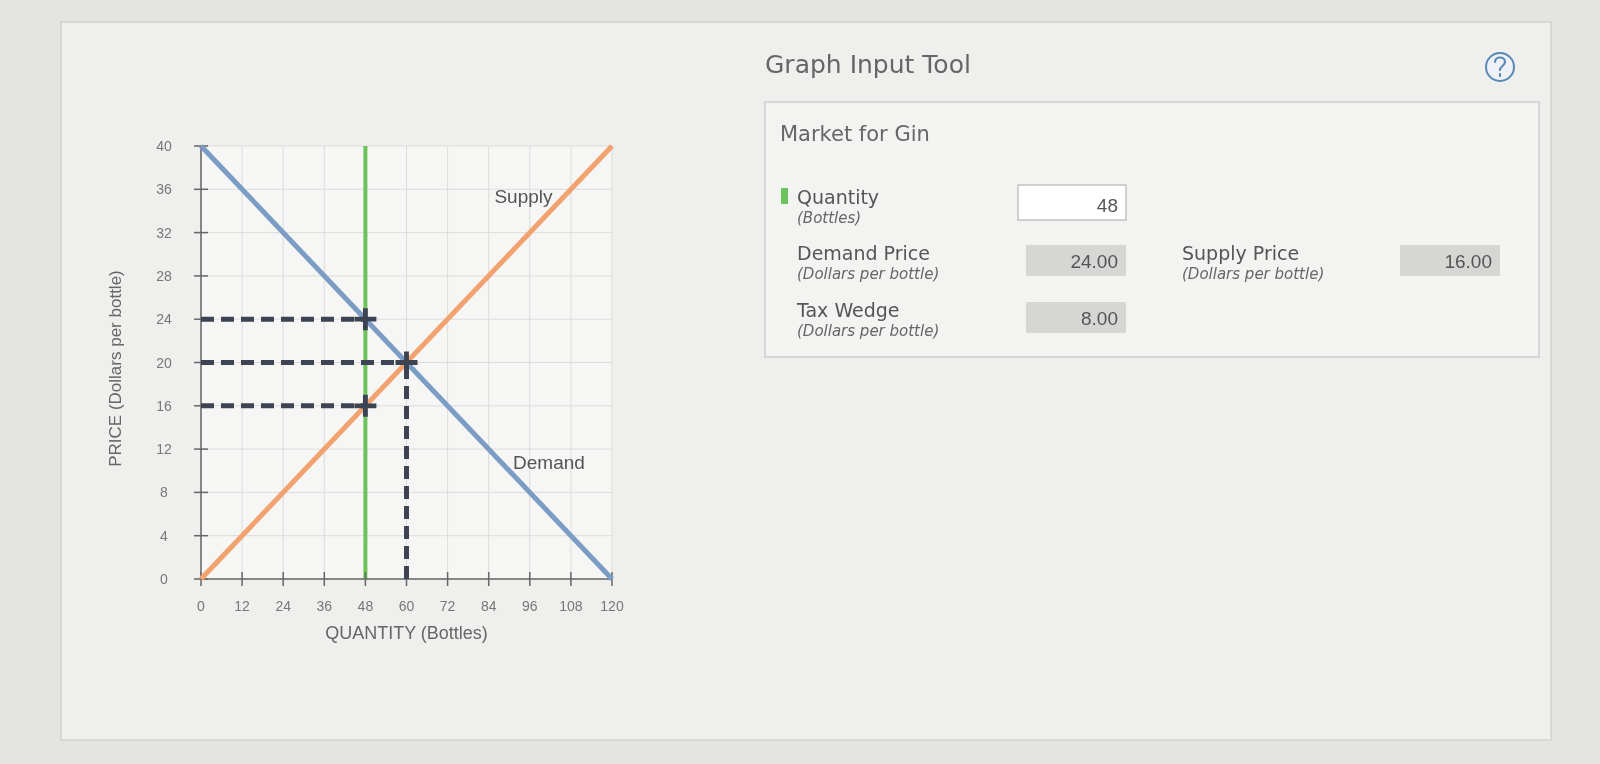 The image size is (1600, 764). I want to click on x-tick-label: 96, so click(530, 606).